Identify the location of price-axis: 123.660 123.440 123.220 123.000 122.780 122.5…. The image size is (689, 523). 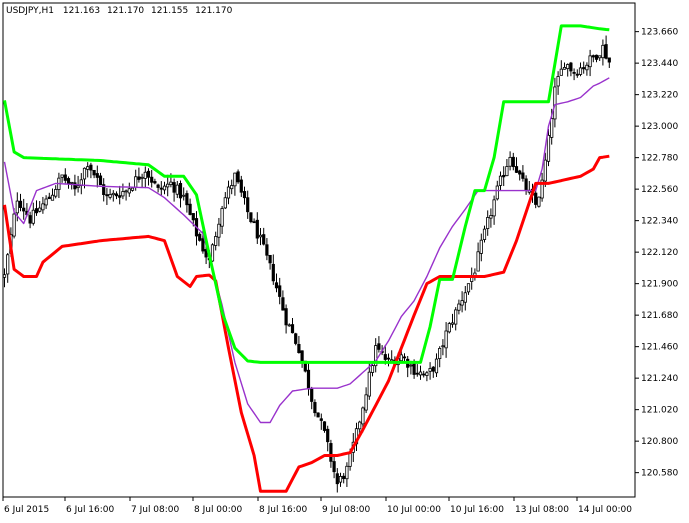
(656, 253).